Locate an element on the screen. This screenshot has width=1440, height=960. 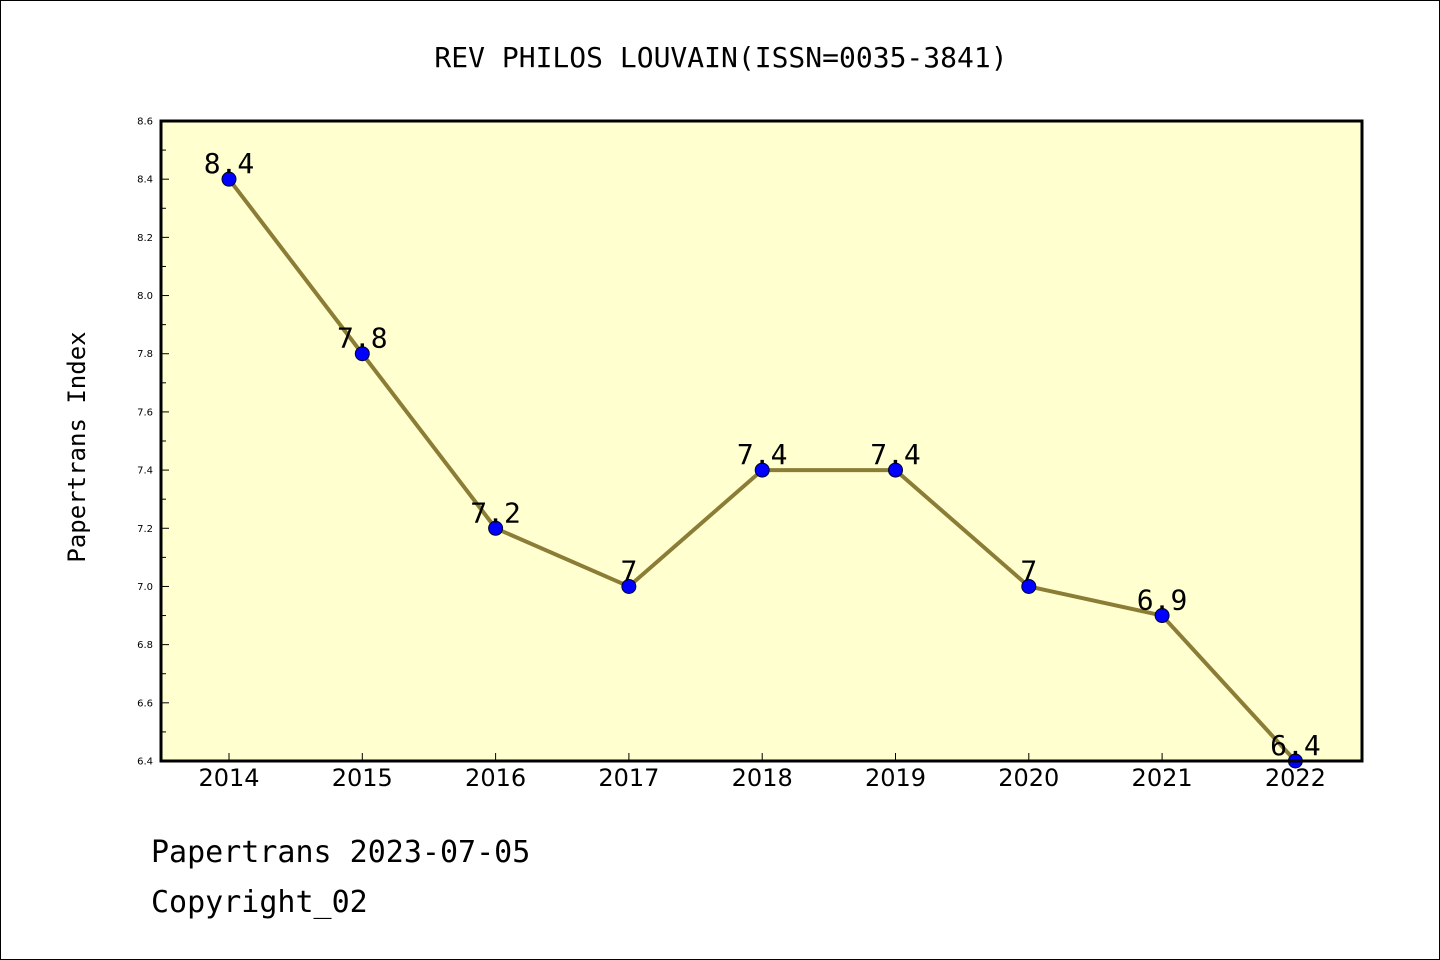
x-tick-label: 2020 is located at coordinates (1028, 778).